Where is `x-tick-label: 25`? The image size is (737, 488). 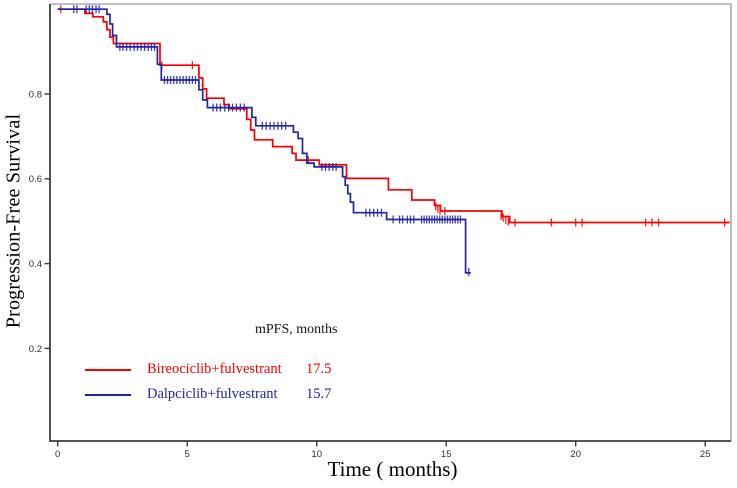 x-tick-label: 25 is located at coordinates (705, 454).